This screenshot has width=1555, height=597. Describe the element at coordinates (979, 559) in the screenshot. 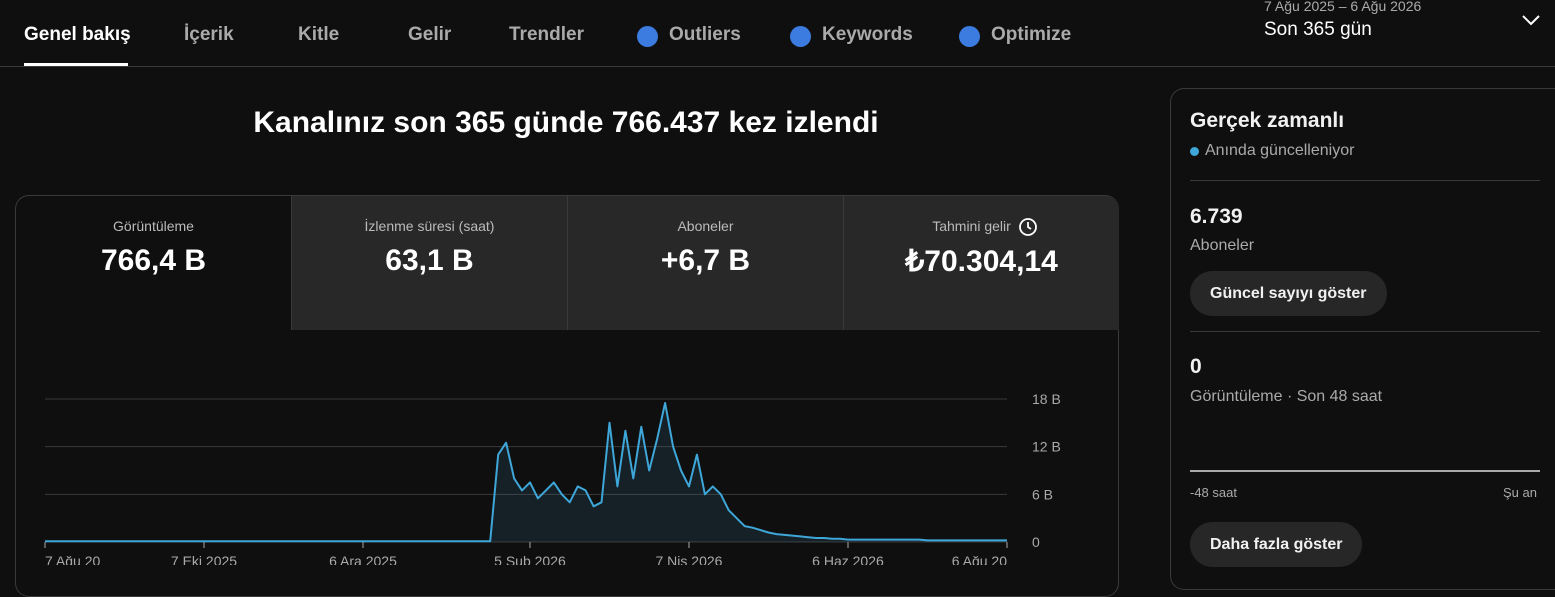

I see `x-tick-label: 6 Ağu 20` at that location.